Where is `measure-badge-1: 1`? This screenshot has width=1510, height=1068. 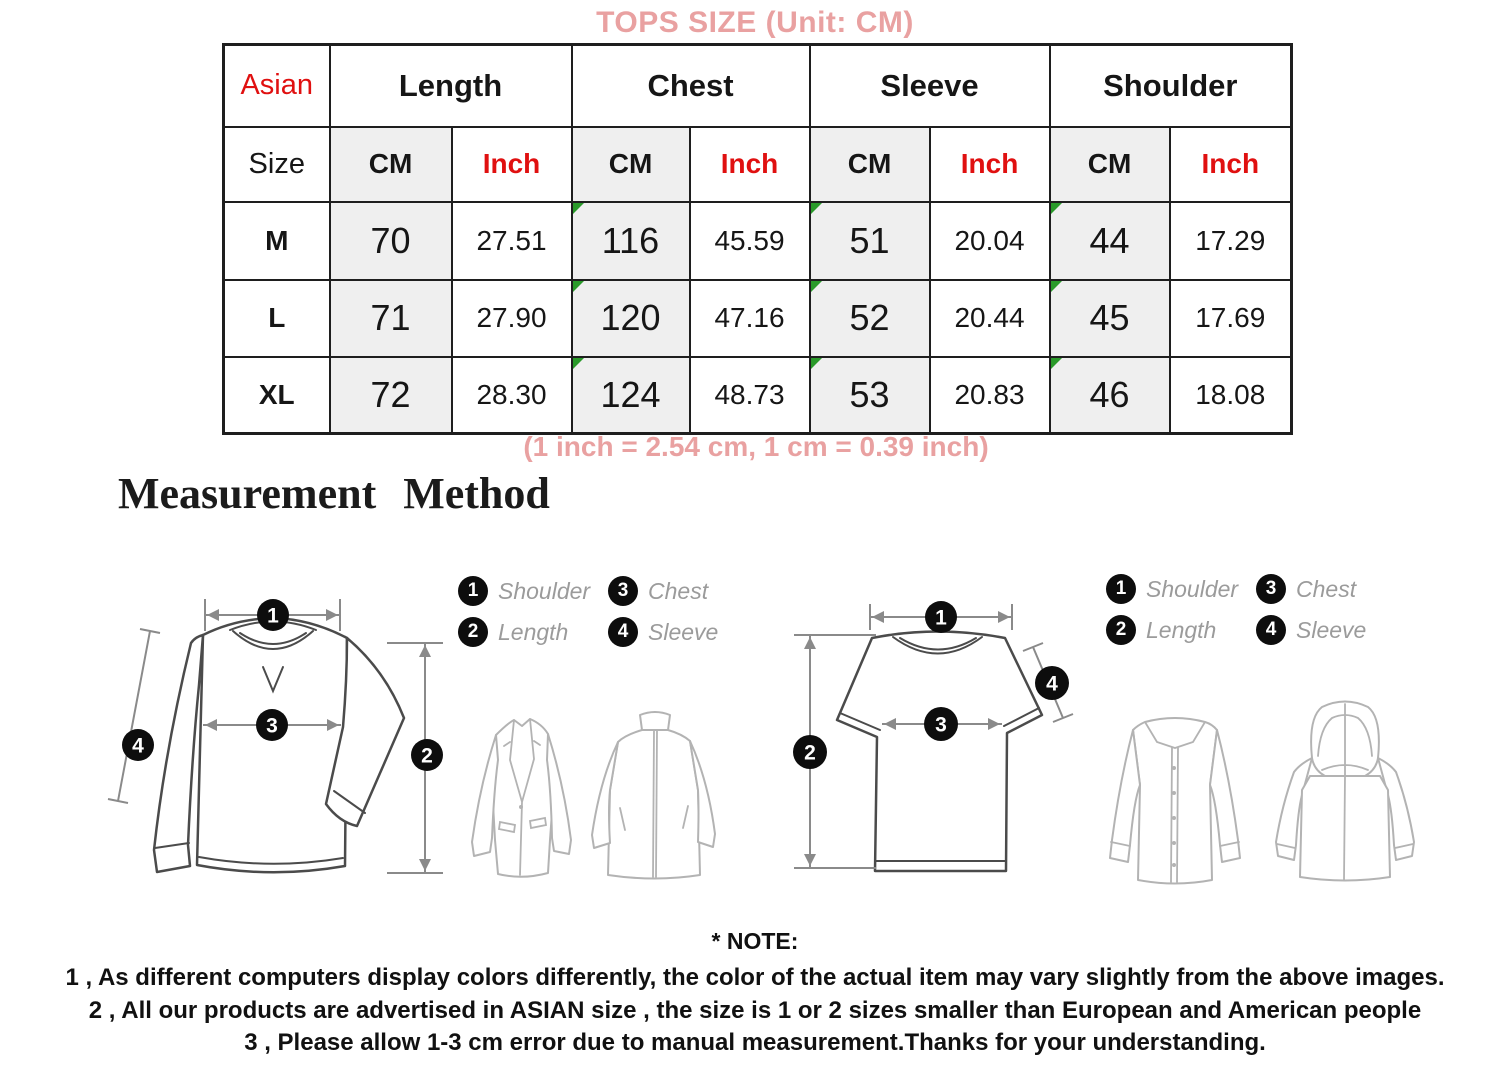
measure-badge-1: 1 is located at coordinates (273, 615).